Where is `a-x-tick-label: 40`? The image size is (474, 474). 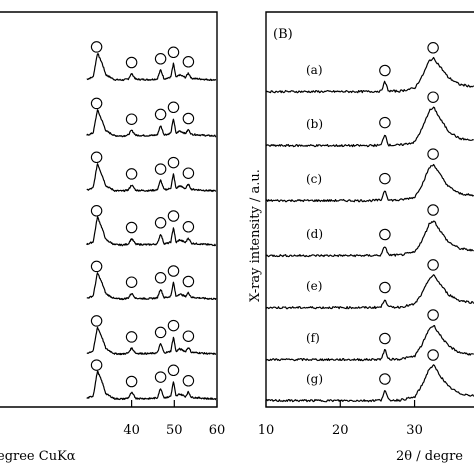 a-x-tick-label: 40 is located at coordinates (131, 430).